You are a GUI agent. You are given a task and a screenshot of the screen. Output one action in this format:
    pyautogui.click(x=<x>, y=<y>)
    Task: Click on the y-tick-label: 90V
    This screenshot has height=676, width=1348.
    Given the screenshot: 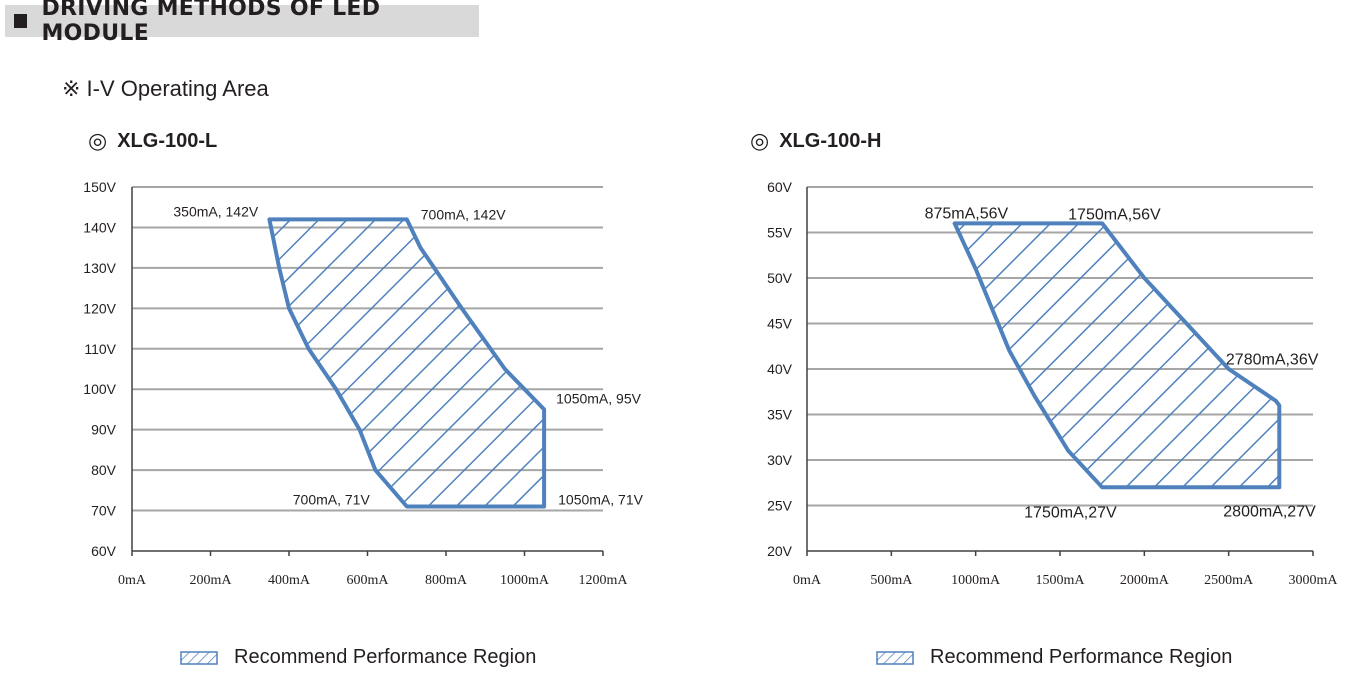 What is the action you would take?
    pyautogui.click(x=104, y=430)
    